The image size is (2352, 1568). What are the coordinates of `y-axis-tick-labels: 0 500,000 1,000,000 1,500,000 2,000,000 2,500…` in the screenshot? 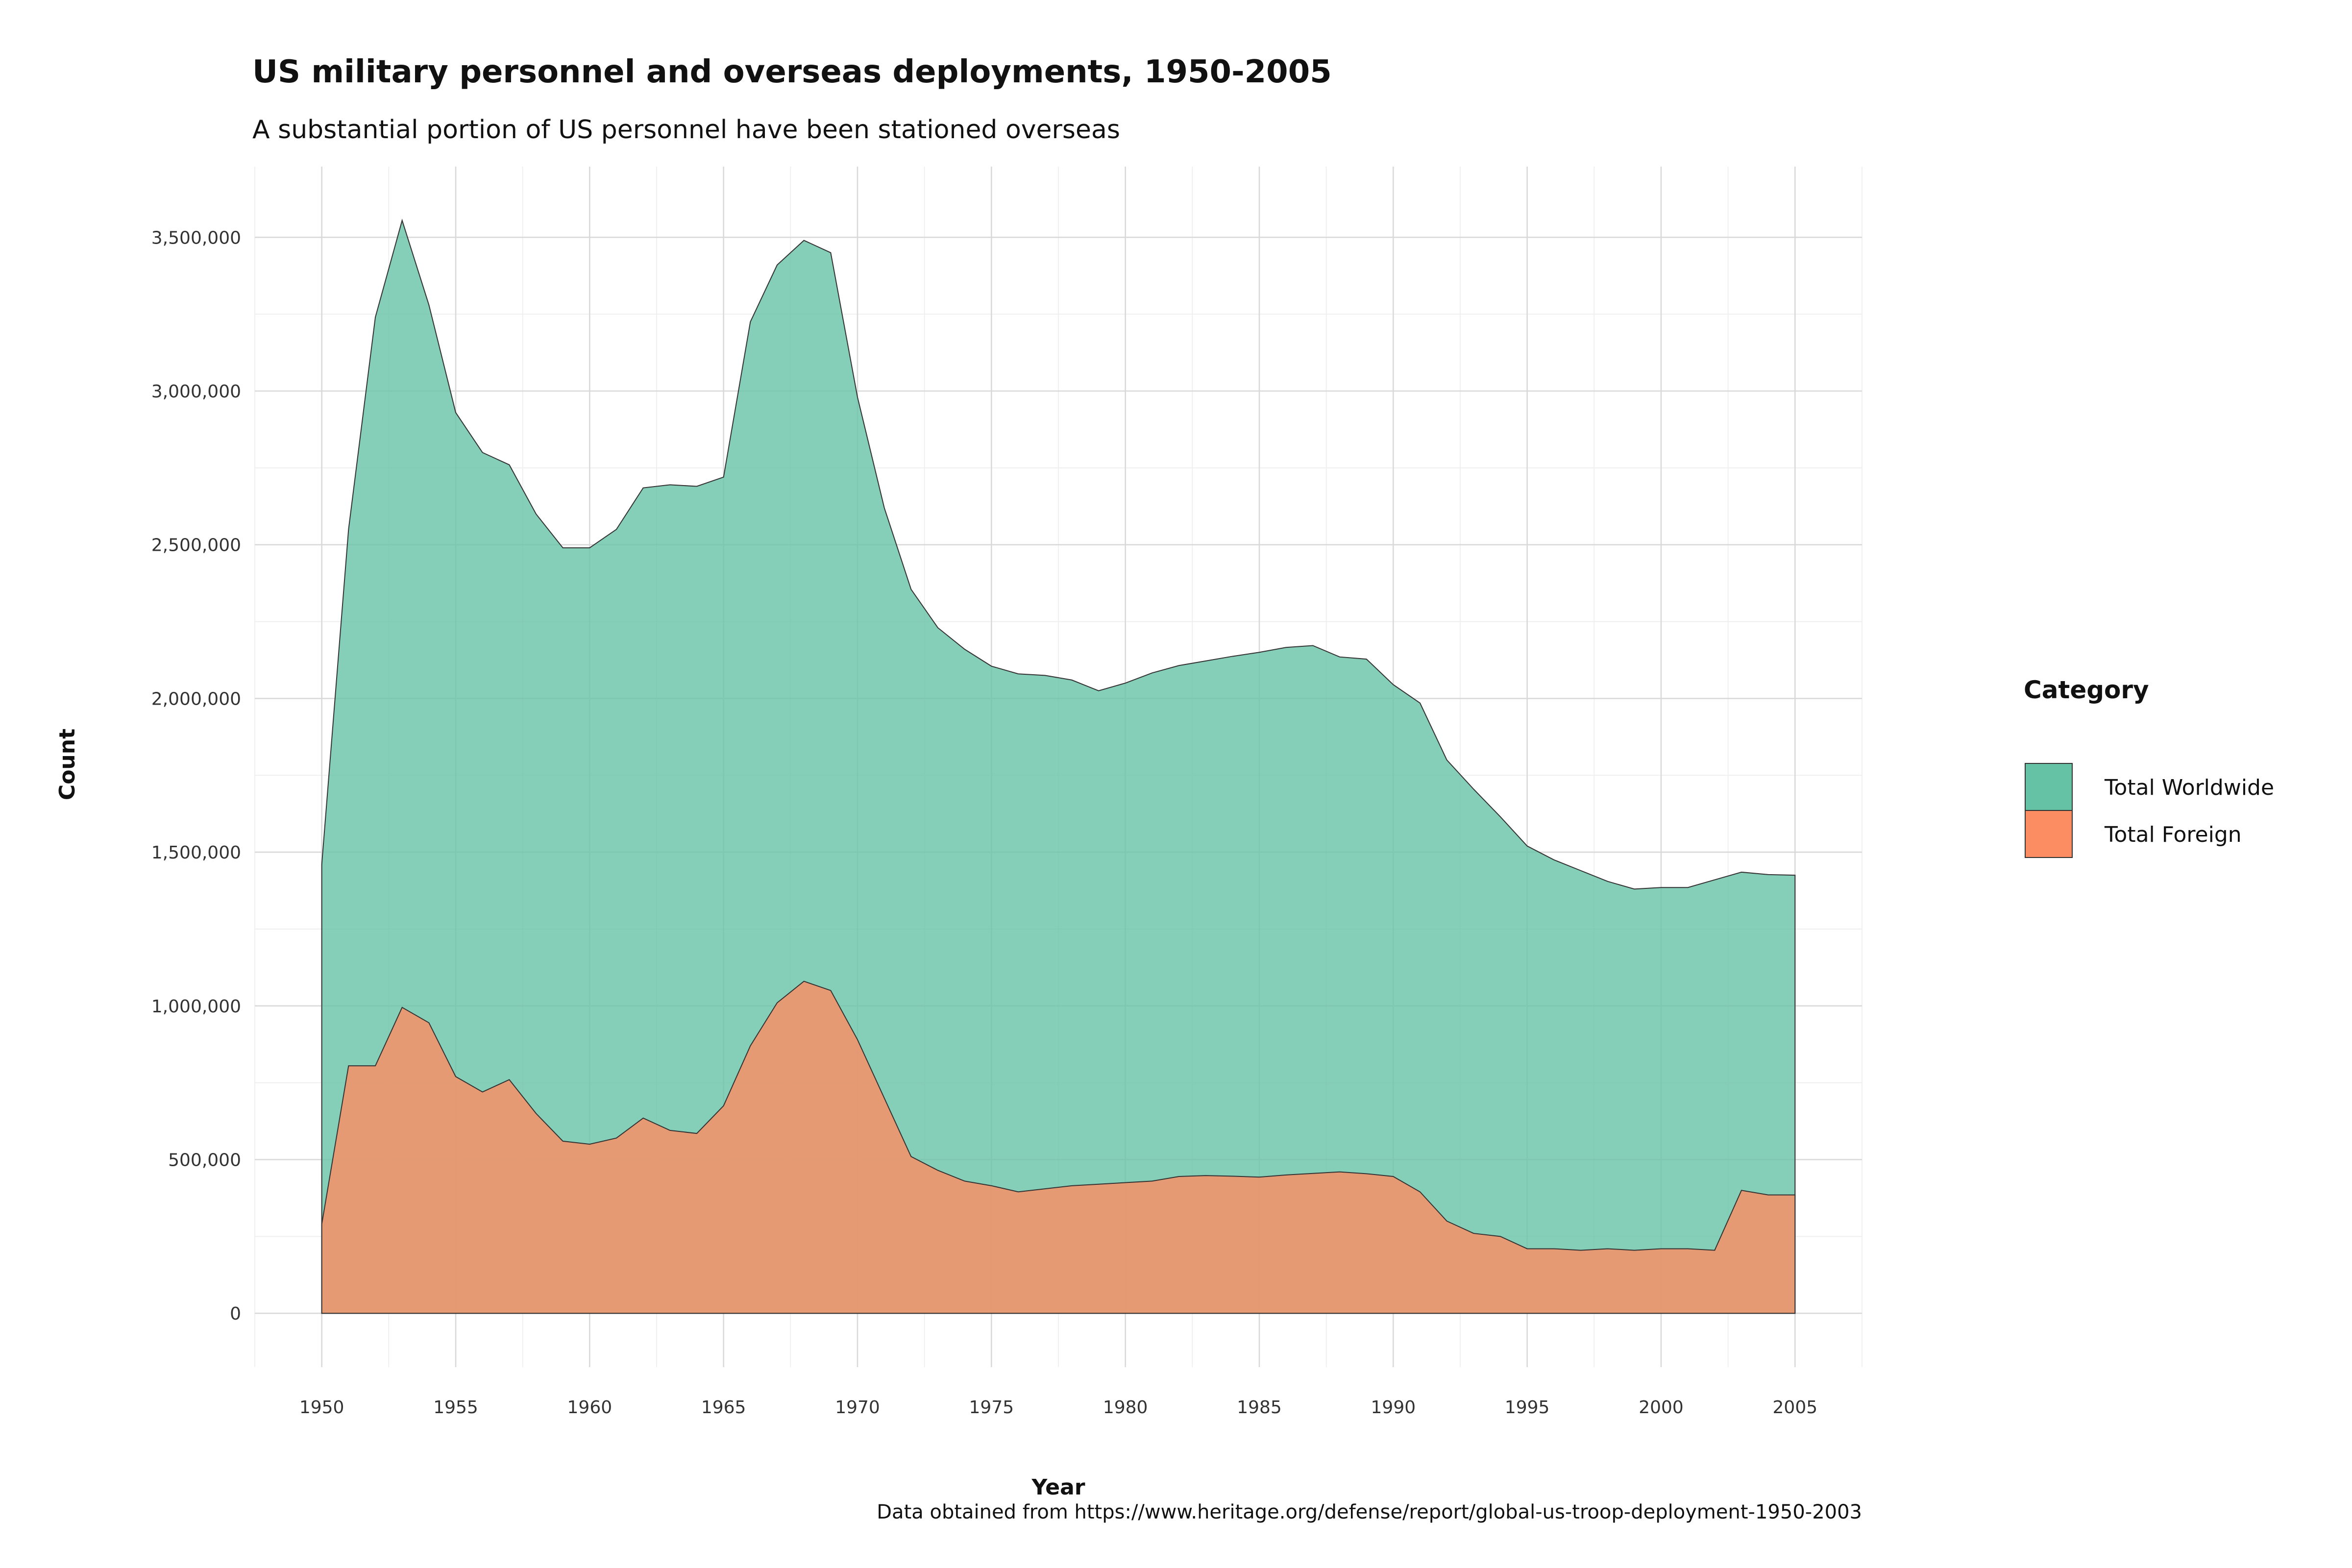 It's located at (196, 776).